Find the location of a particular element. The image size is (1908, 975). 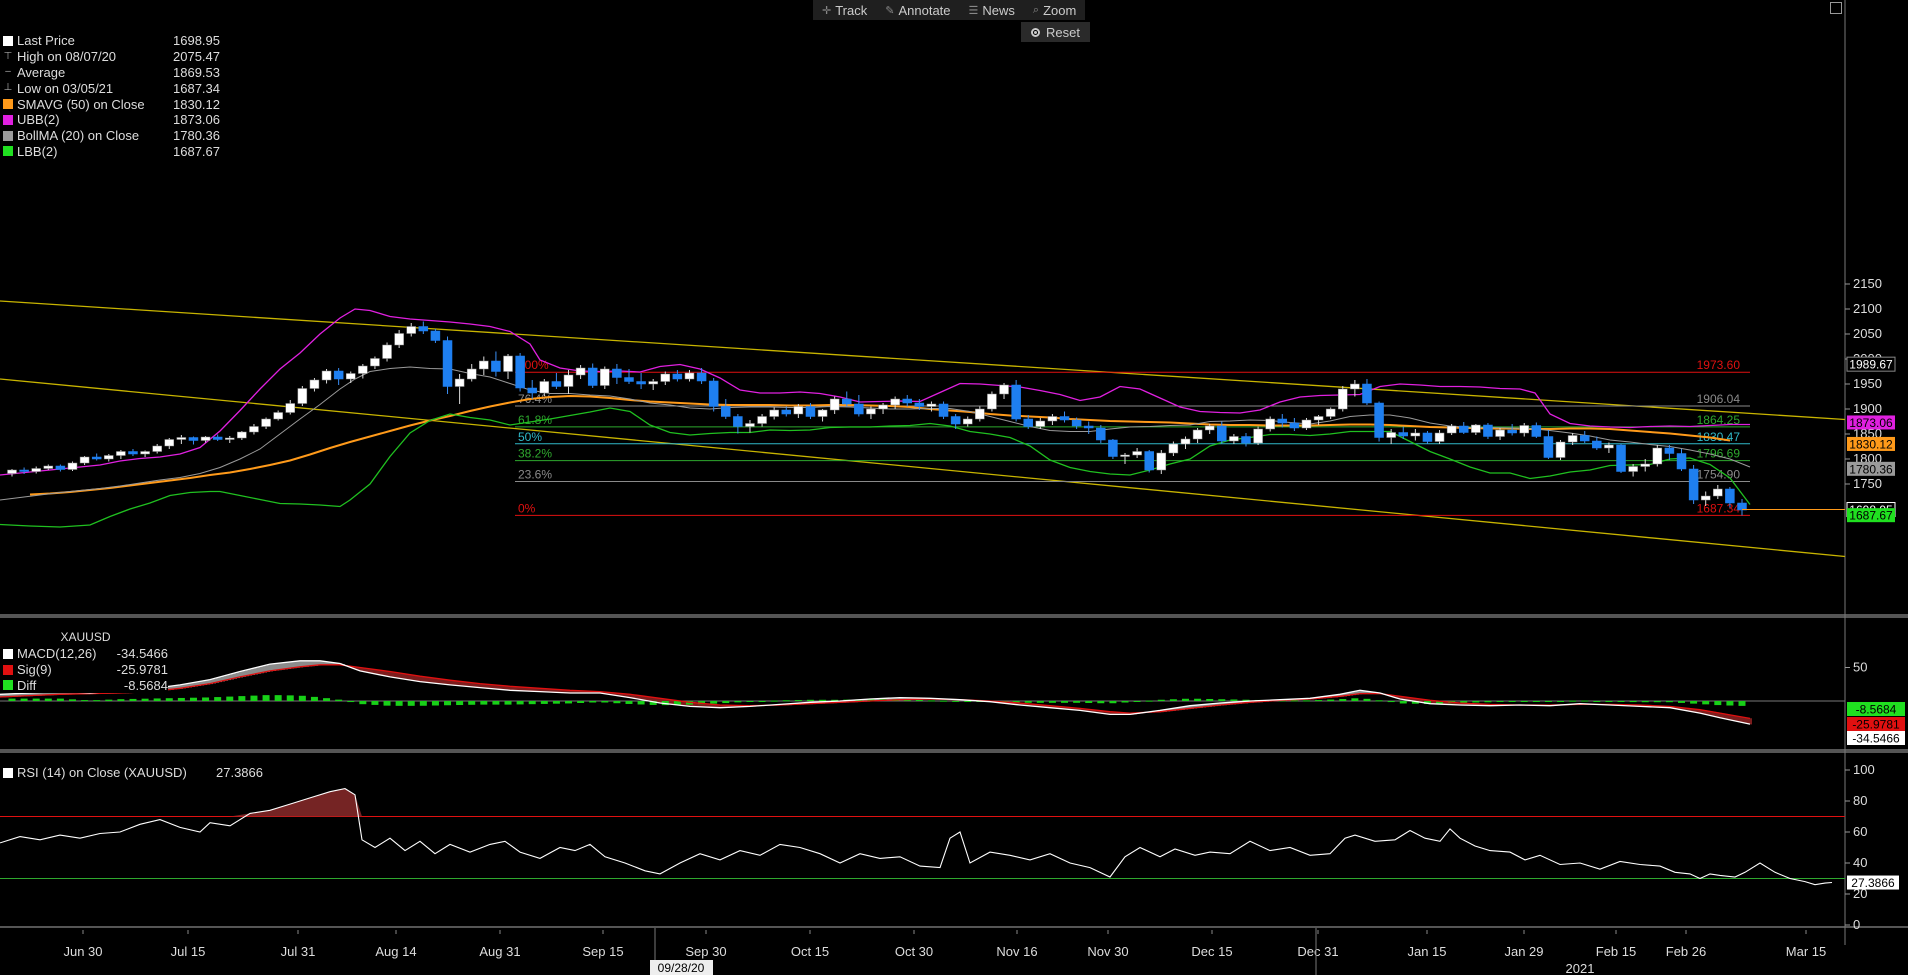

window-icon is located at coordinates (1836, 8).